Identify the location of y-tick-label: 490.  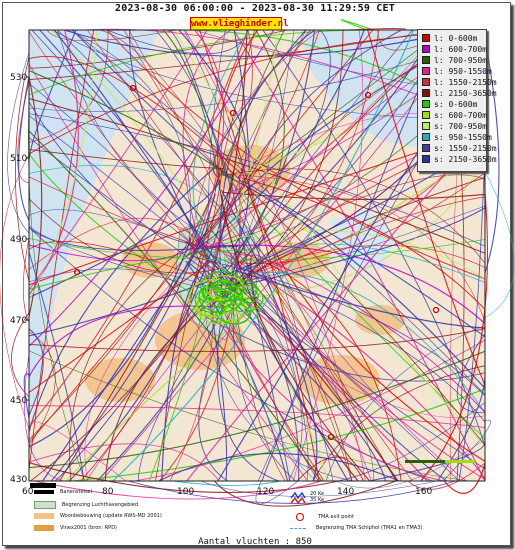
(18, 240).